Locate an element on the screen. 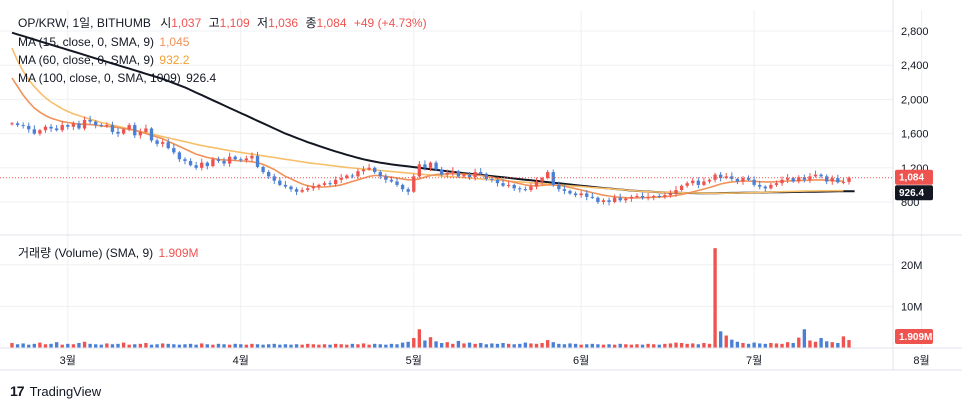 This screenshot has width=962, height=409. ma100-legend: MA (100, close, 0, SMA, 1009) 926.4 is located at coordinates (117, 78).